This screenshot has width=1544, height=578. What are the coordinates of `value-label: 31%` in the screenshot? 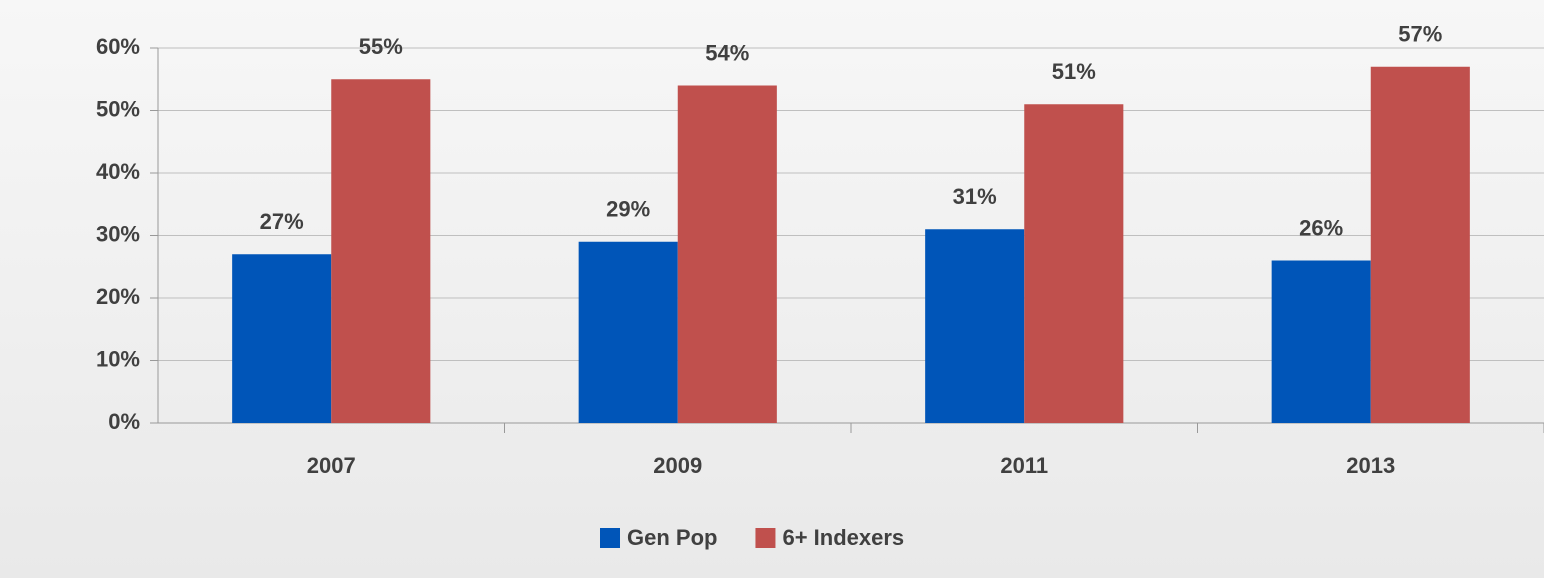 It's located at (975, 196).